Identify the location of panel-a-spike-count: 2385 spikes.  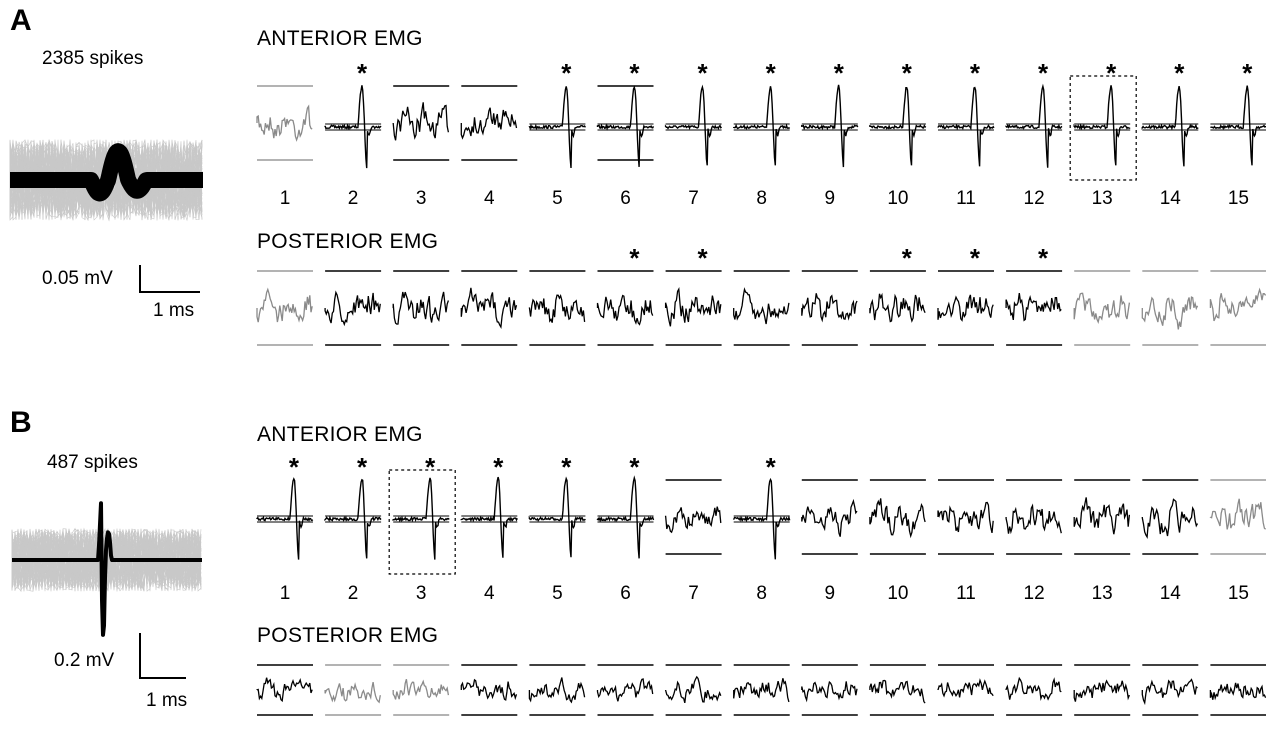
(93, 58).